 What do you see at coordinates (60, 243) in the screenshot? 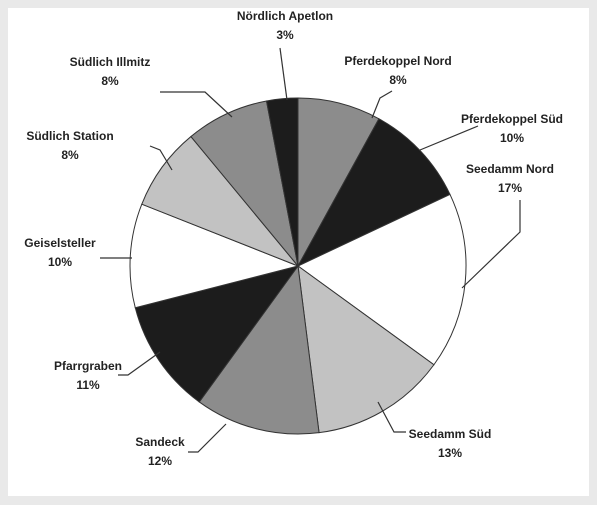
I see `slice-label: Geiselsteller` at bounding box center [60, 243].